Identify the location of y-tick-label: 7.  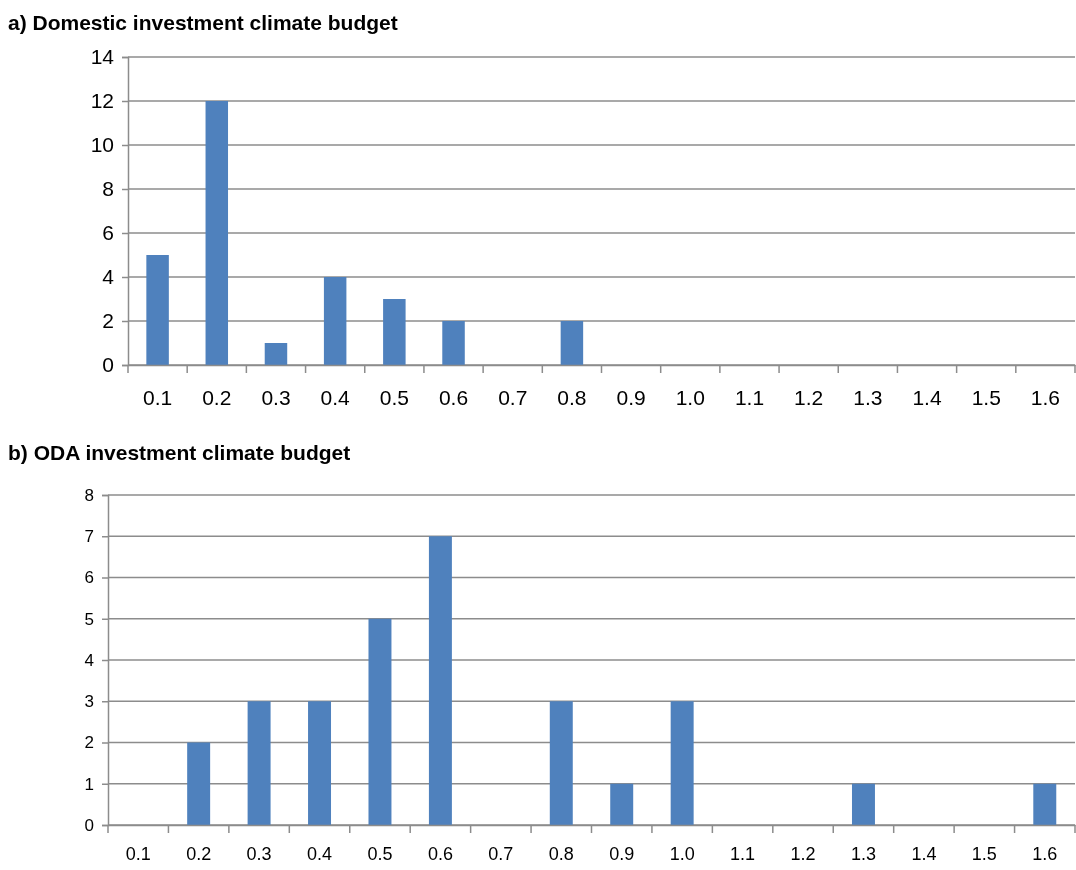
(89, 537).